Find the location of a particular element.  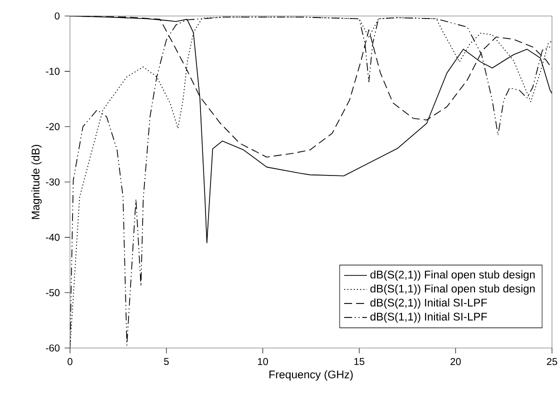

legend-label: dB(S(2,1)) Final open stub design is located at coordinates (452, 275).